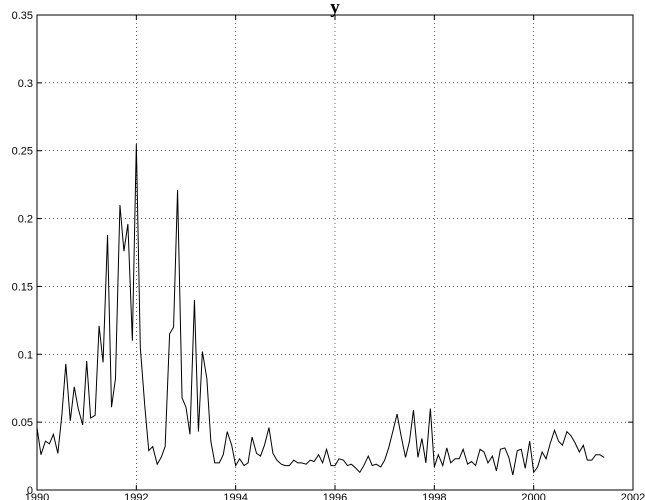  I want to click on x-tick-label: 1994, so click(235, 496).